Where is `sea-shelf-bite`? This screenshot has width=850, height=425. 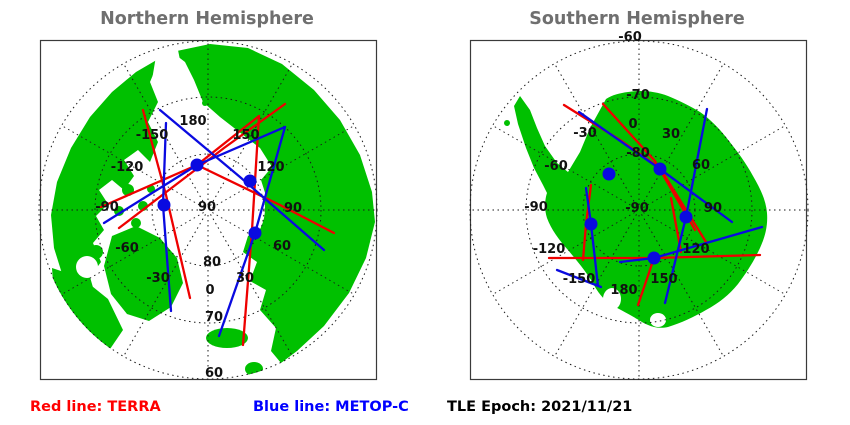
sea-shelf-bite is located at coordinates (658, 320).